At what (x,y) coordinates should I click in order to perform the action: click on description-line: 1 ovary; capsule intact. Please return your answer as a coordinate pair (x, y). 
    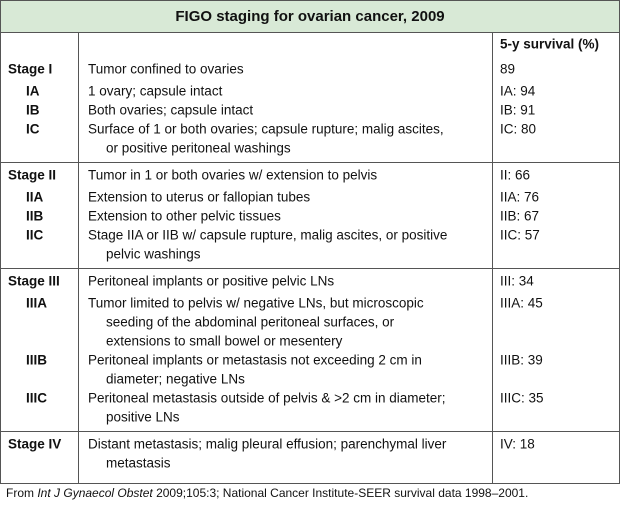
    Looking at the image, I should click on (155, 91).